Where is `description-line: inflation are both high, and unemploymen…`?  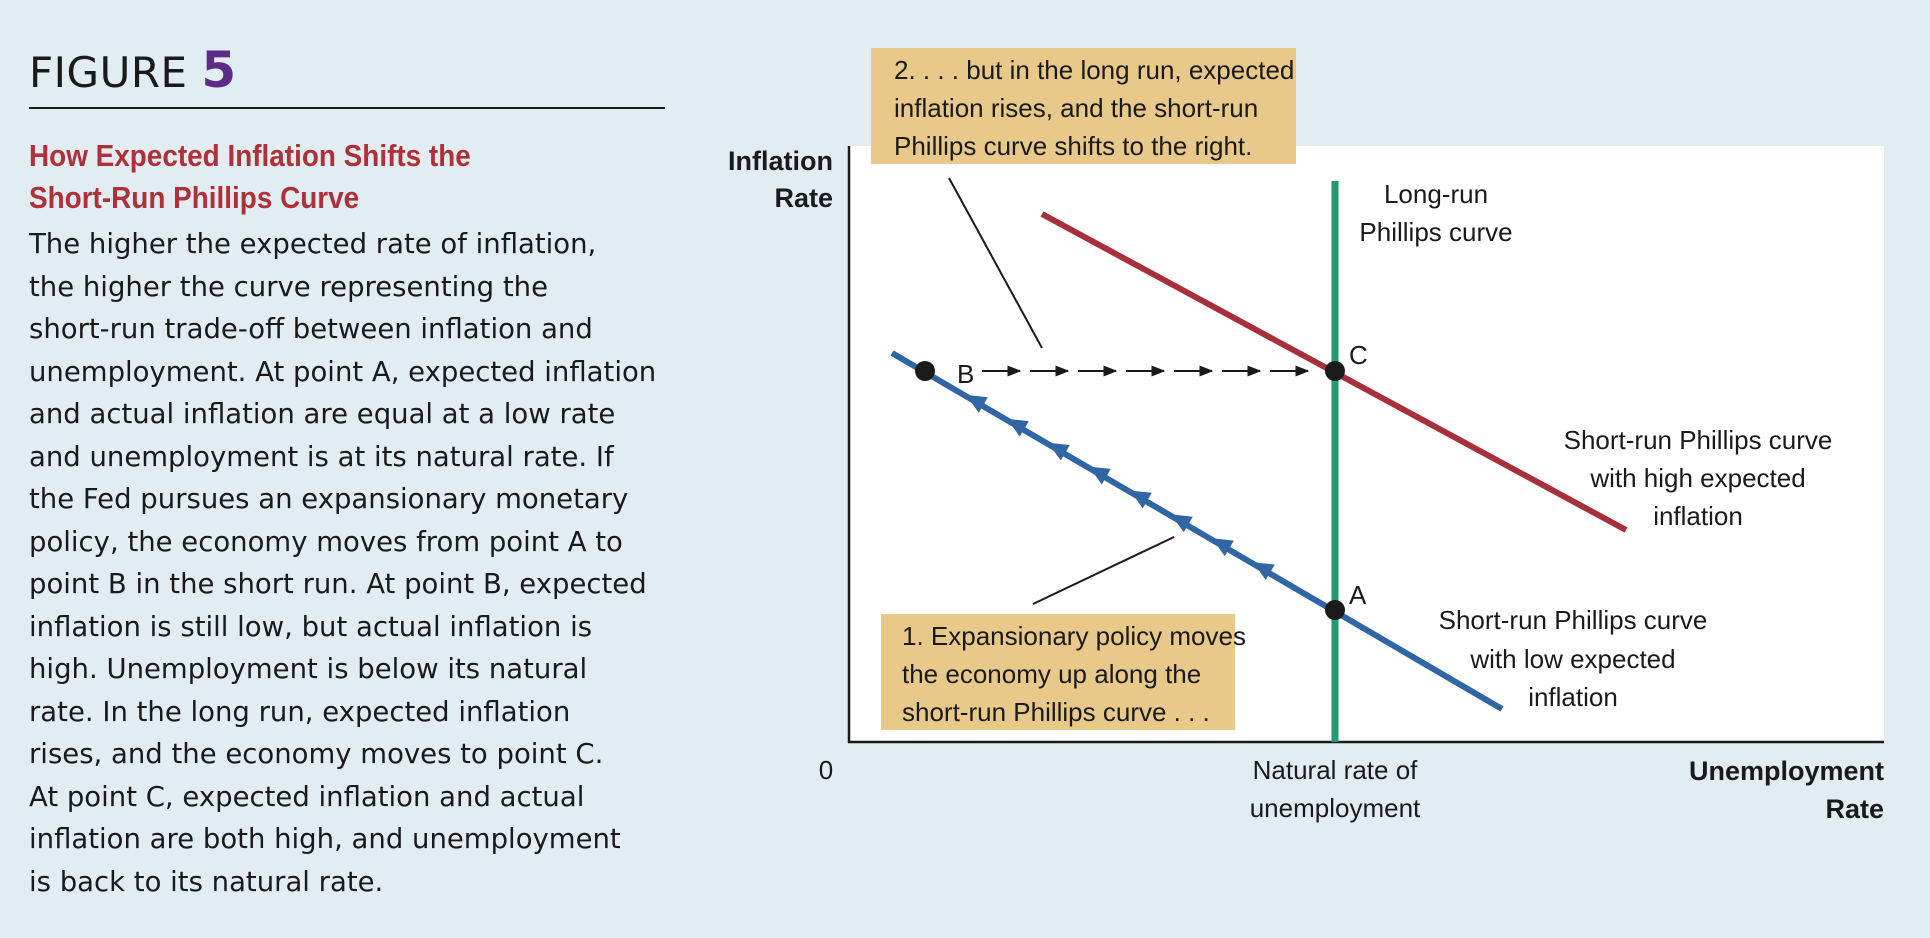 description-line: inflation are both high, and unemploymen… is located at coordinates (325, 839).